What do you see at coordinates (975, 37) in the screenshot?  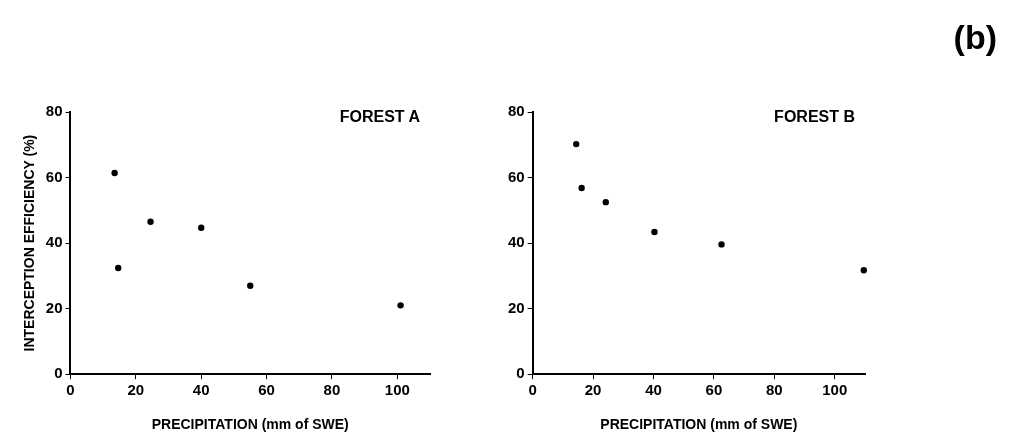 I see `text: (b)` at bounding box center [975, 37].